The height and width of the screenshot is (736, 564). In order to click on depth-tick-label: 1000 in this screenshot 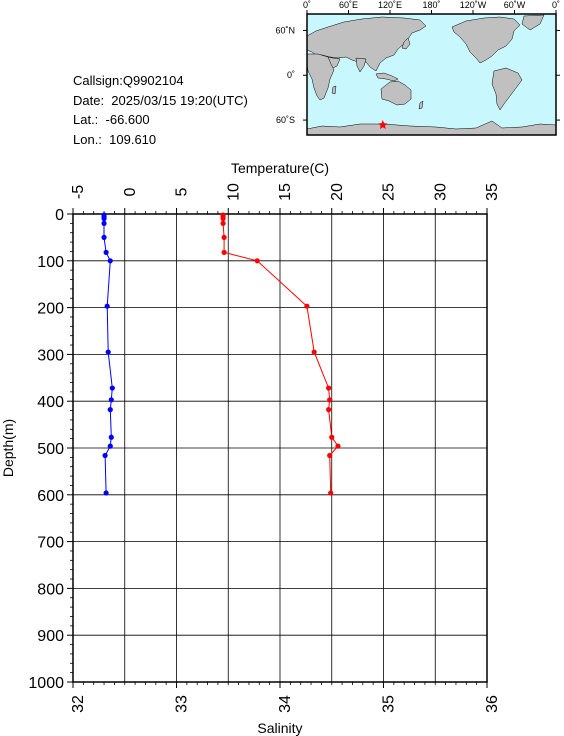, I will do `click(46, 683)`.